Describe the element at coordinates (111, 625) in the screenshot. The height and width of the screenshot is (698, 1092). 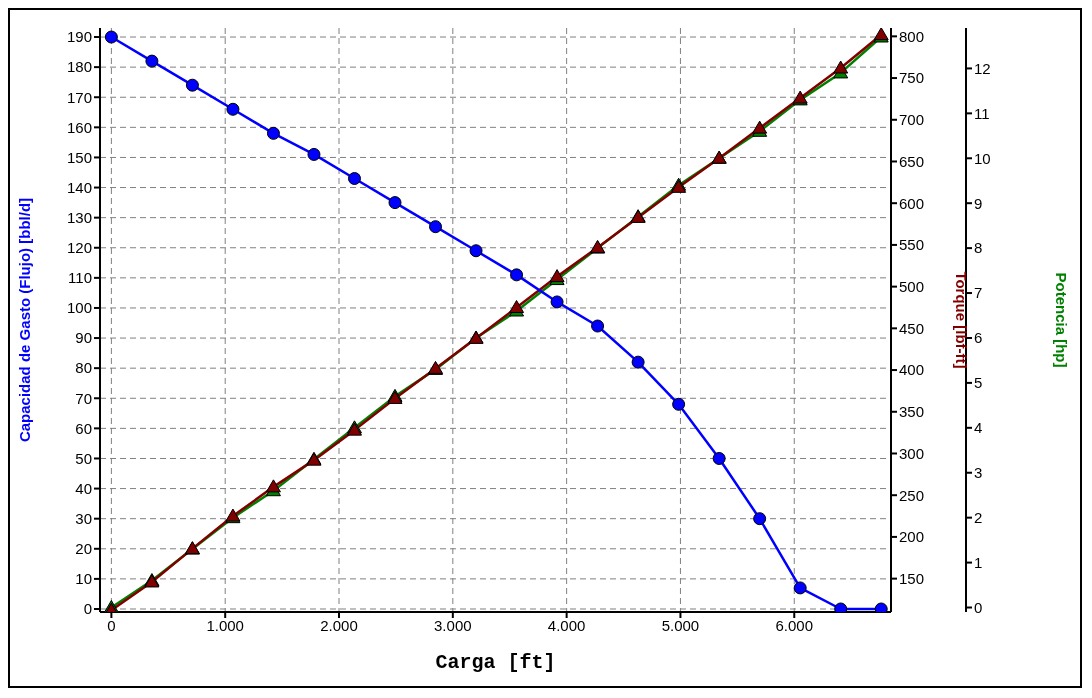
I see `x-tick-label: 0` at that location.